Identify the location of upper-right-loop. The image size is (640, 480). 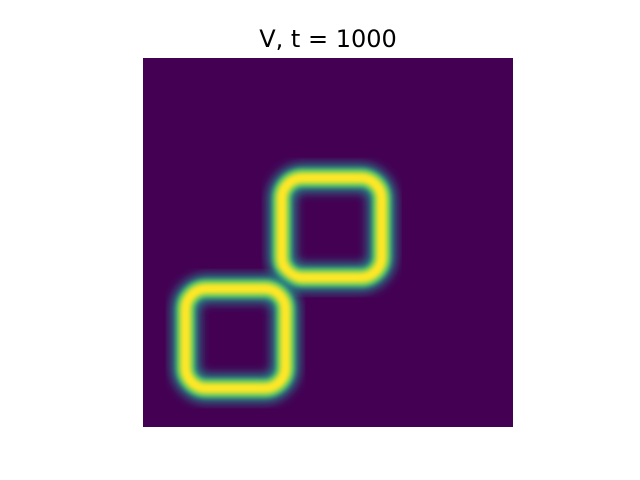
(331, 227).